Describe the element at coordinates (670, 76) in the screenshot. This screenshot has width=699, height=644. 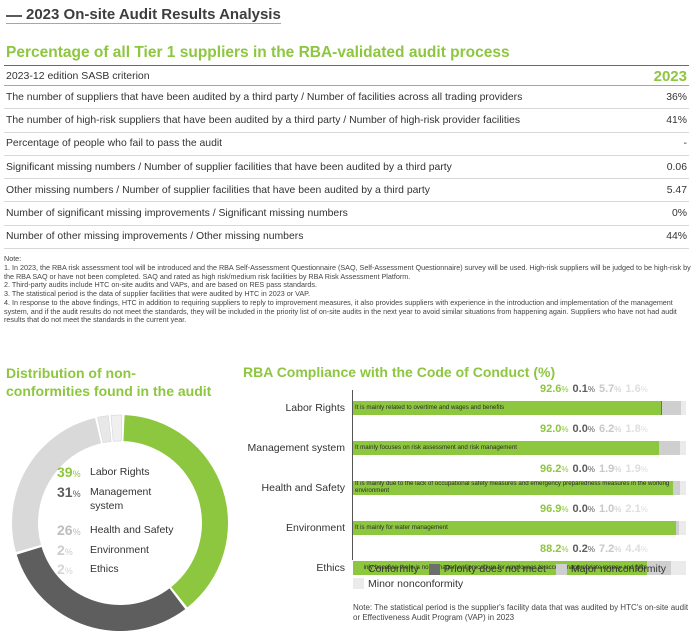
I see `year-header: 2023` at that location.